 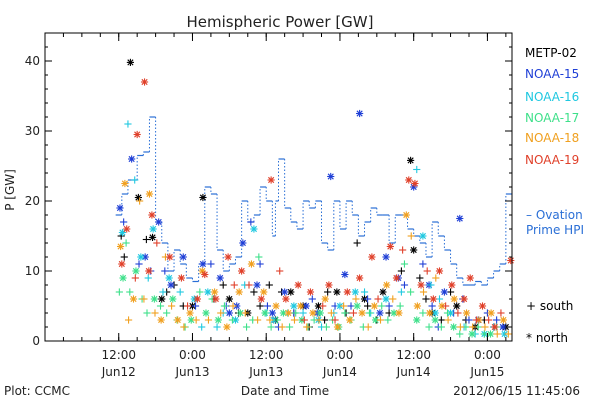 I want to click on x-tick-date-label: Jun15, so click(x=486, y=372).